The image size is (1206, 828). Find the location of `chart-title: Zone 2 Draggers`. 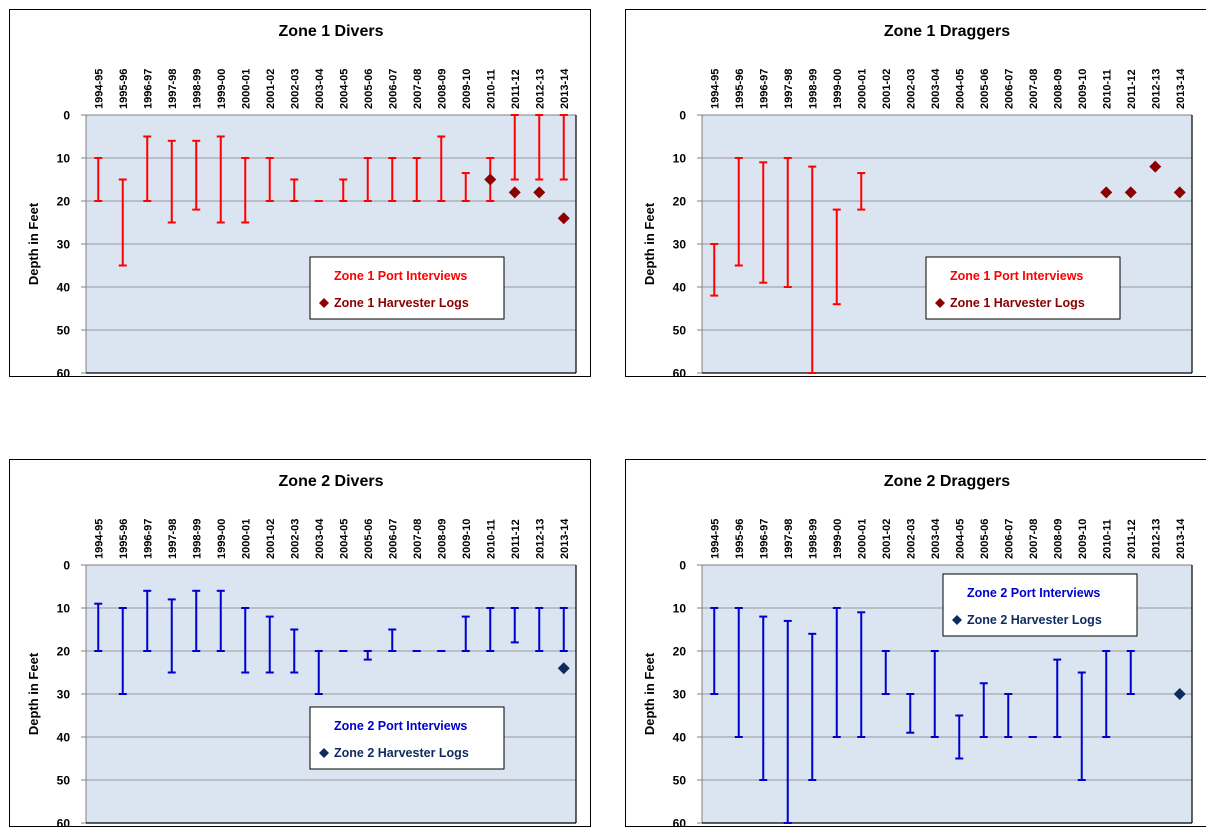

chart-title: Zone 2 Draggers is located at coordinates (947, 481).